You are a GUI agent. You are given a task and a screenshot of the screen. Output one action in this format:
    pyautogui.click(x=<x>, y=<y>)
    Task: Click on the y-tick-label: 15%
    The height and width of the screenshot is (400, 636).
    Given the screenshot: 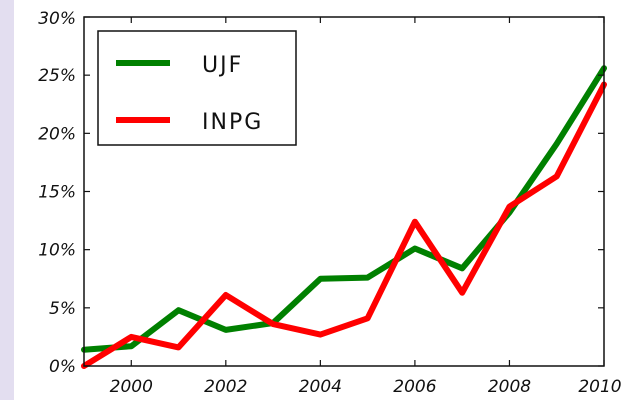 What is the action you would take?
    pyautogui.click(x=57, y=193)
    